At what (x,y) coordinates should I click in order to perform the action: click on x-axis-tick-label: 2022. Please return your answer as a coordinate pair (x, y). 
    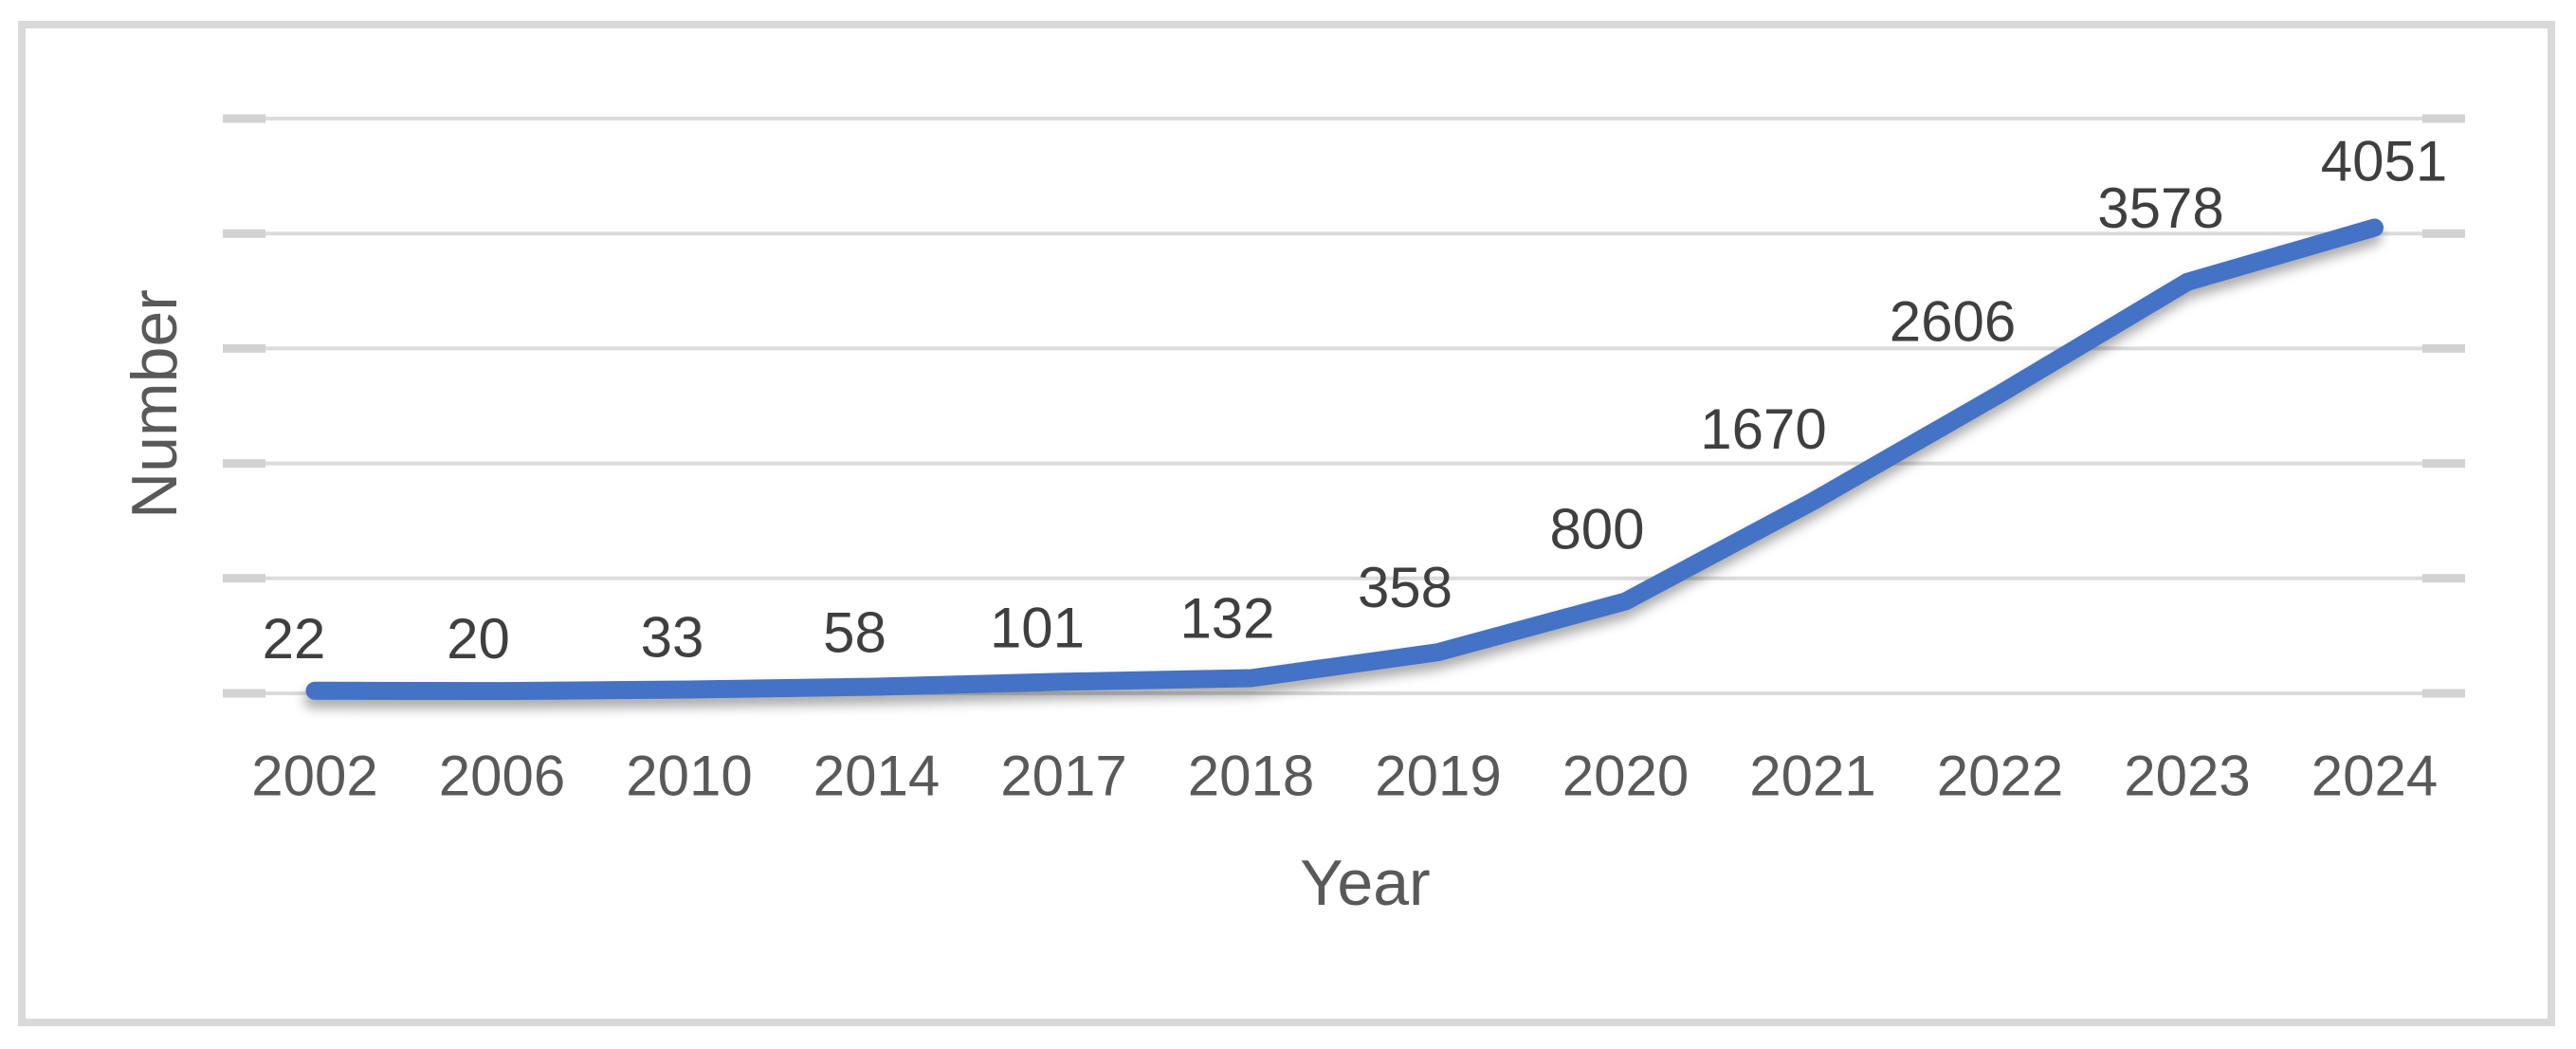
    Looking at the image, I should click on (2000, 776).